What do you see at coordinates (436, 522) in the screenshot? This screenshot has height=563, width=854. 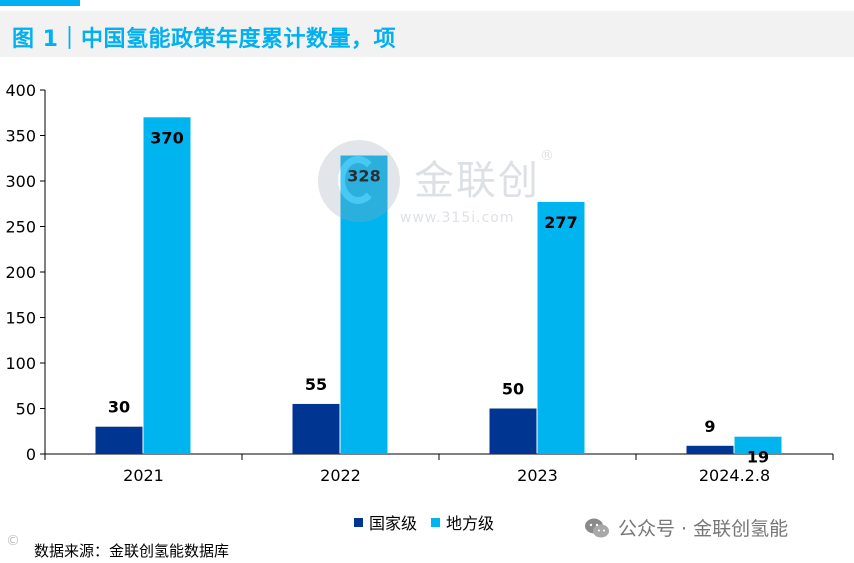 I see `legend-swatch-local` at bounding box center [436, 522].